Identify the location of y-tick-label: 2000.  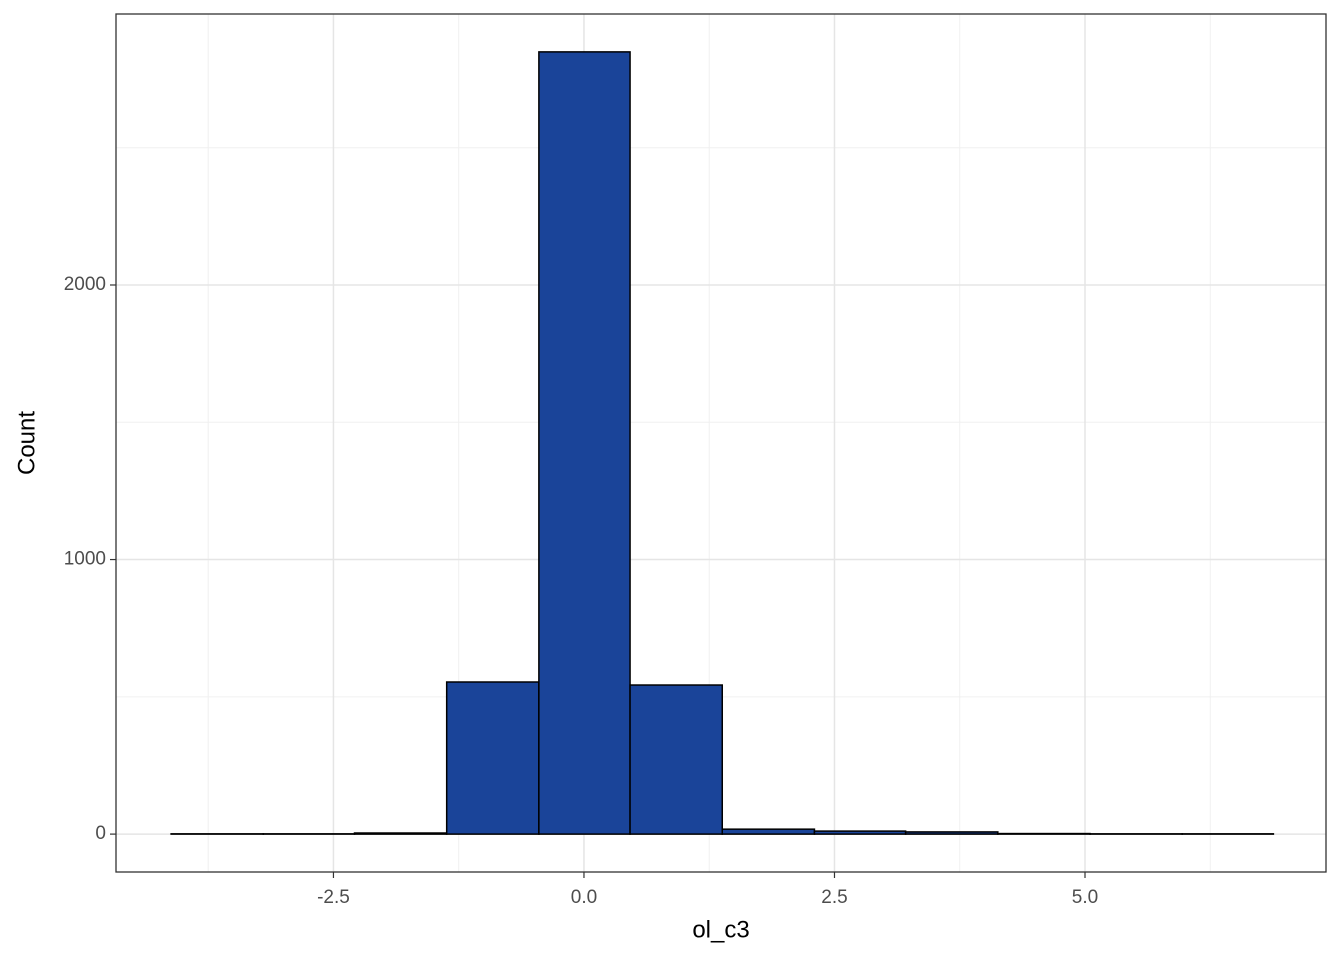
(85, 284).